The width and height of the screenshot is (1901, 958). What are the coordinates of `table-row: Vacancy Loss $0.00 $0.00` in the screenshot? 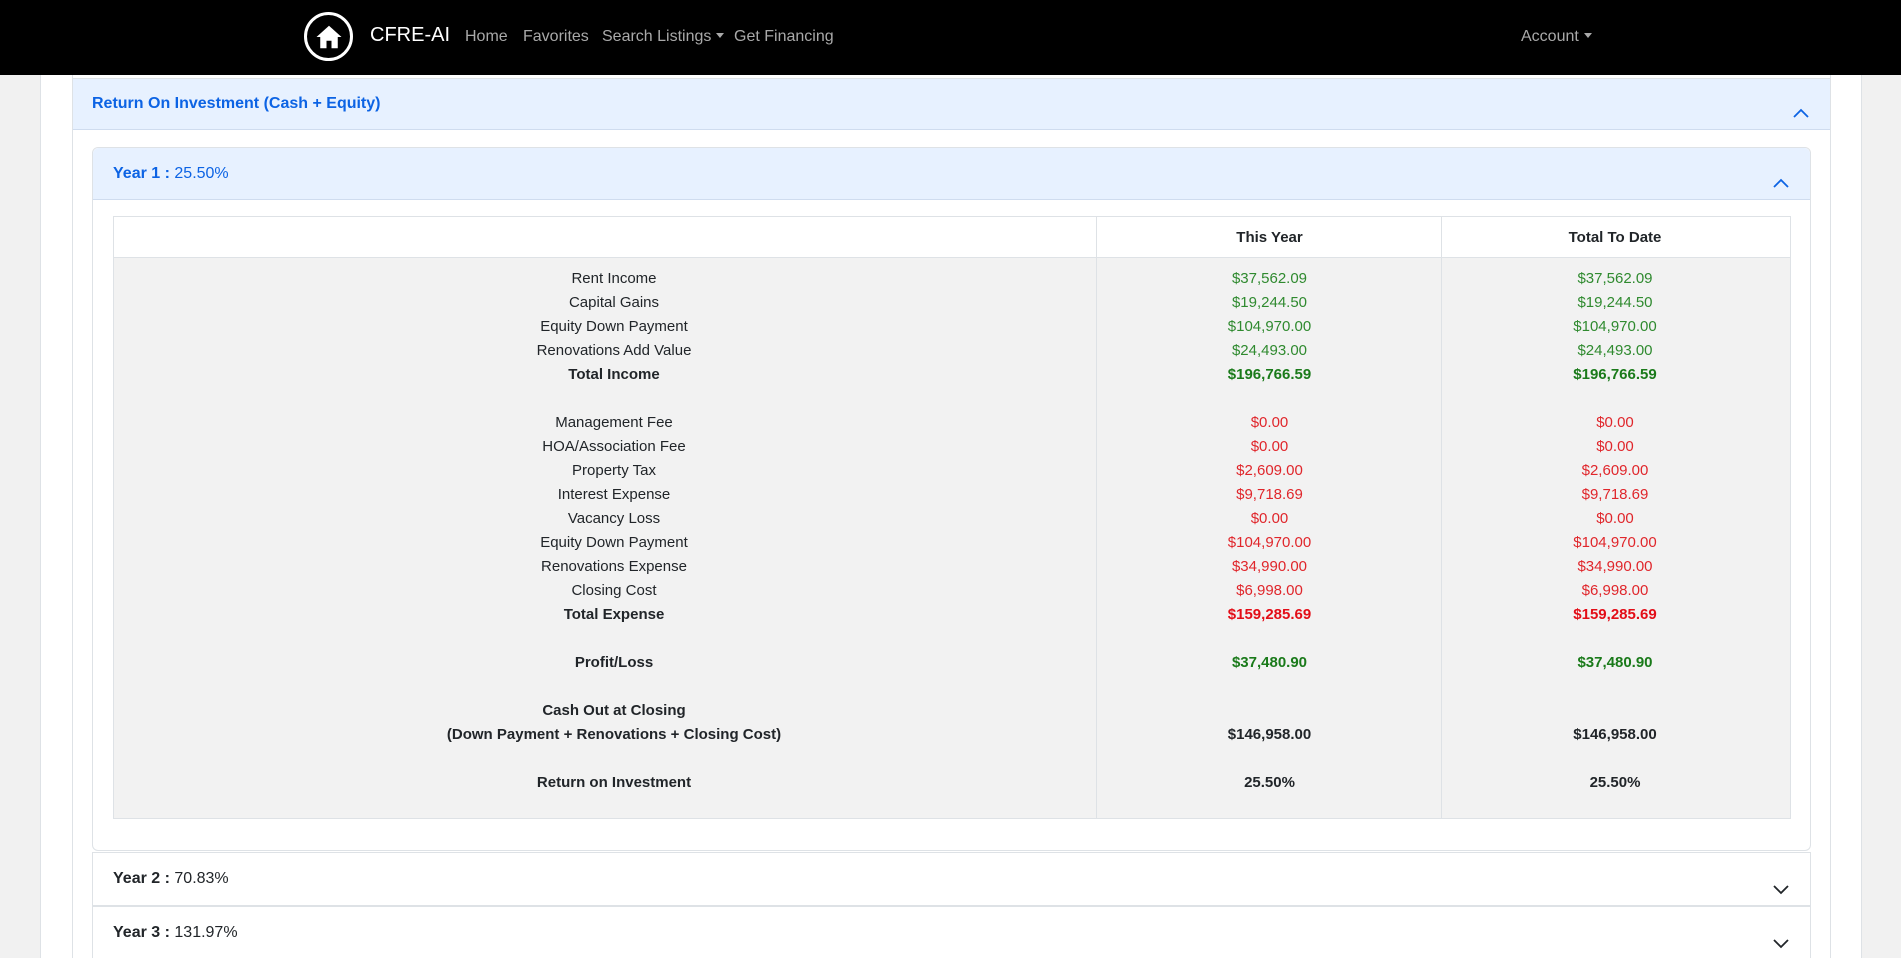 It's located at (952, 519).